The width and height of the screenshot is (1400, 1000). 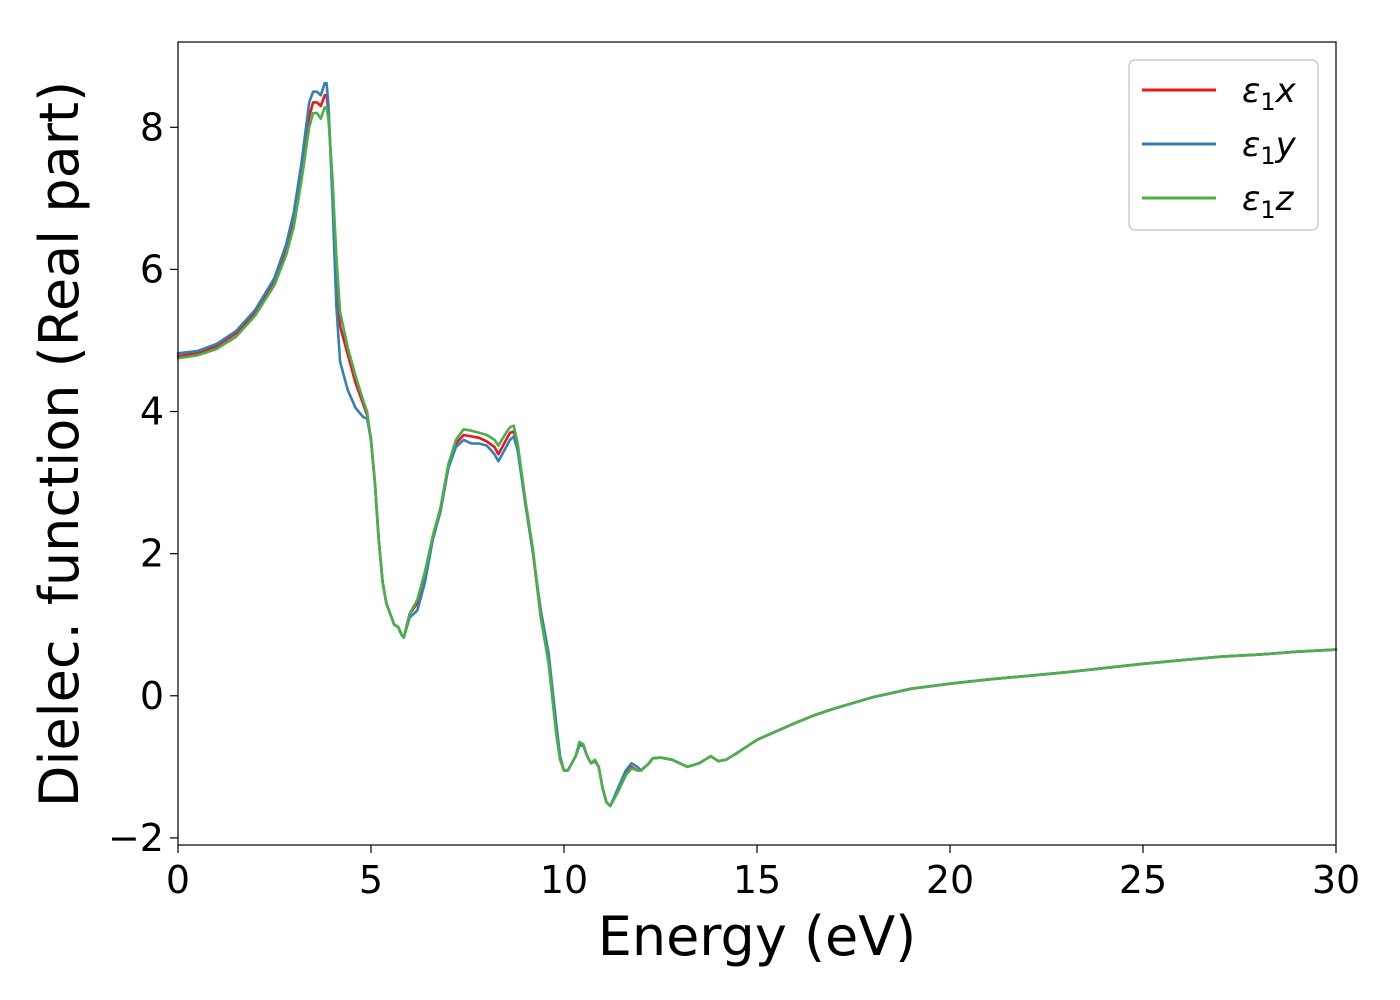 I want to click on y-tick-label: 0, so click(x=152, y=696).